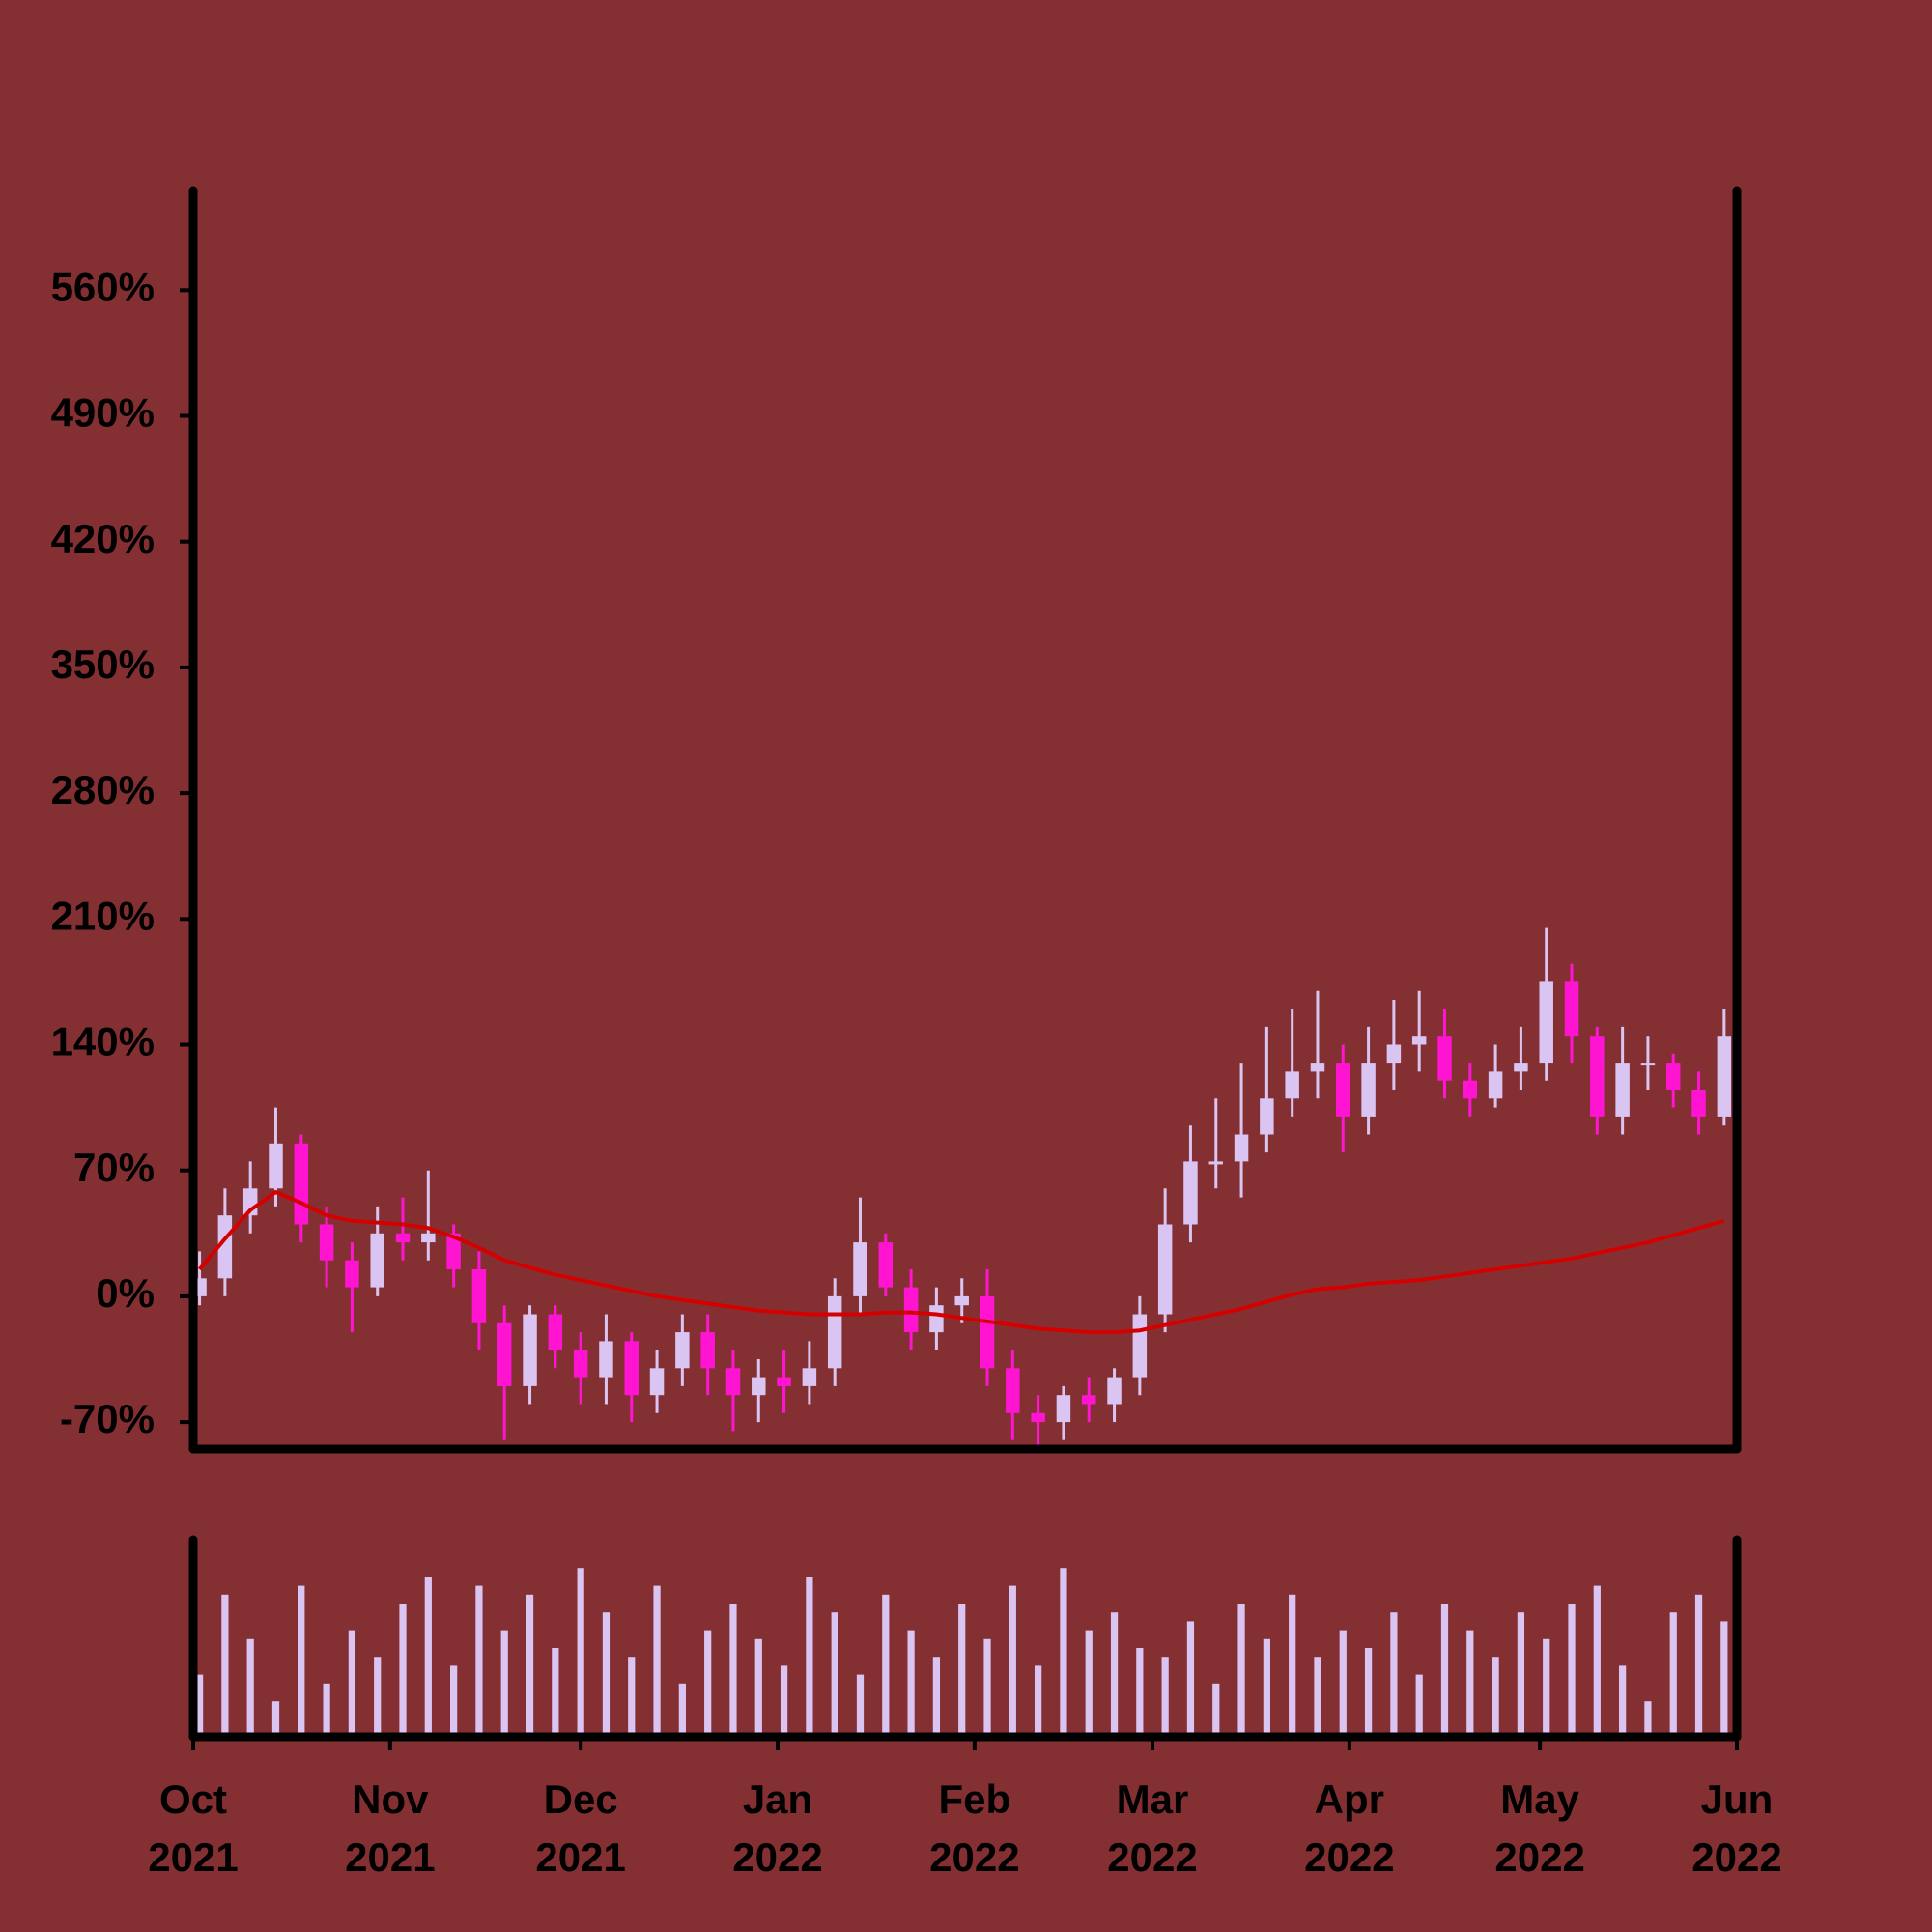 The image size is (1932, 1932). Describe the element at coordinates (103, 538) in the screenshot. I see `y-tick-label: 420%` at that location.